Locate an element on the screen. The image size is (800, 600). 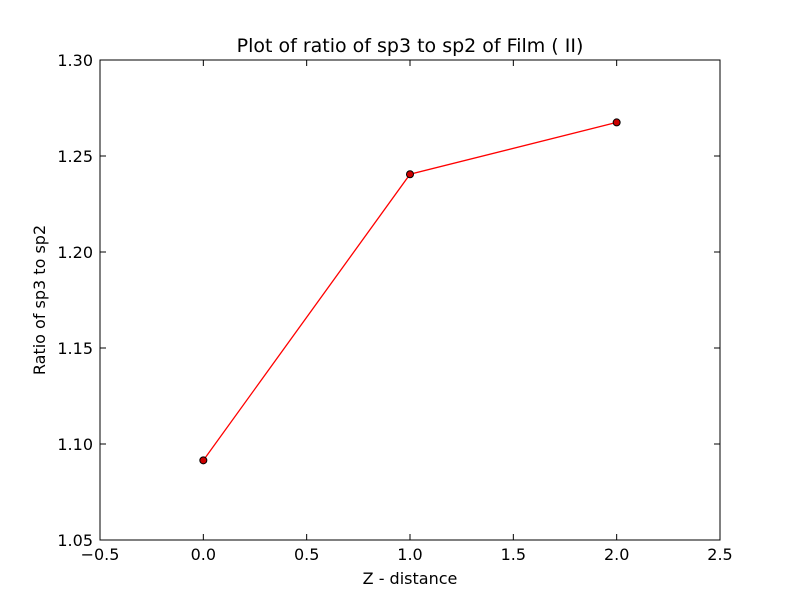
x-tick-label: 1.0 is located at coordinates (409, 554).